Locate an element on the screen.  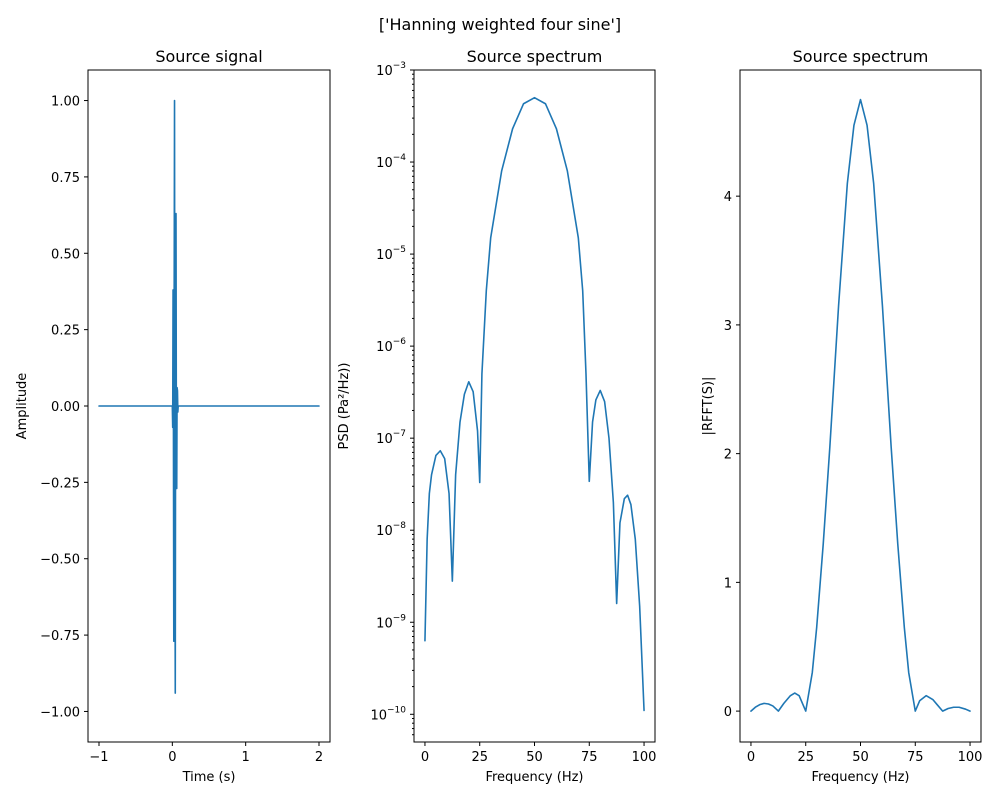
y-tick-label: 10⁻⁵ is located at coordinates (391, 254).